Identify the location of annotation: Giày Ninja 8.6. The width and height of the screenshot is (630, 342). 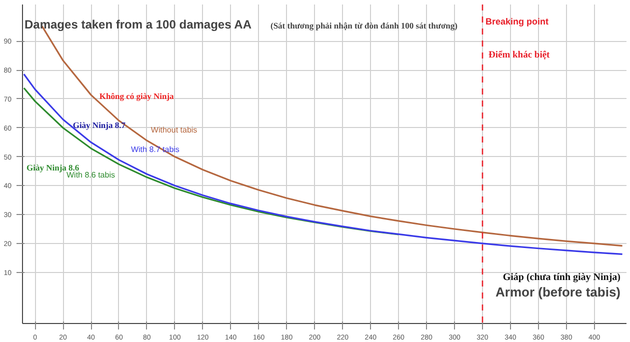
(53, 167).